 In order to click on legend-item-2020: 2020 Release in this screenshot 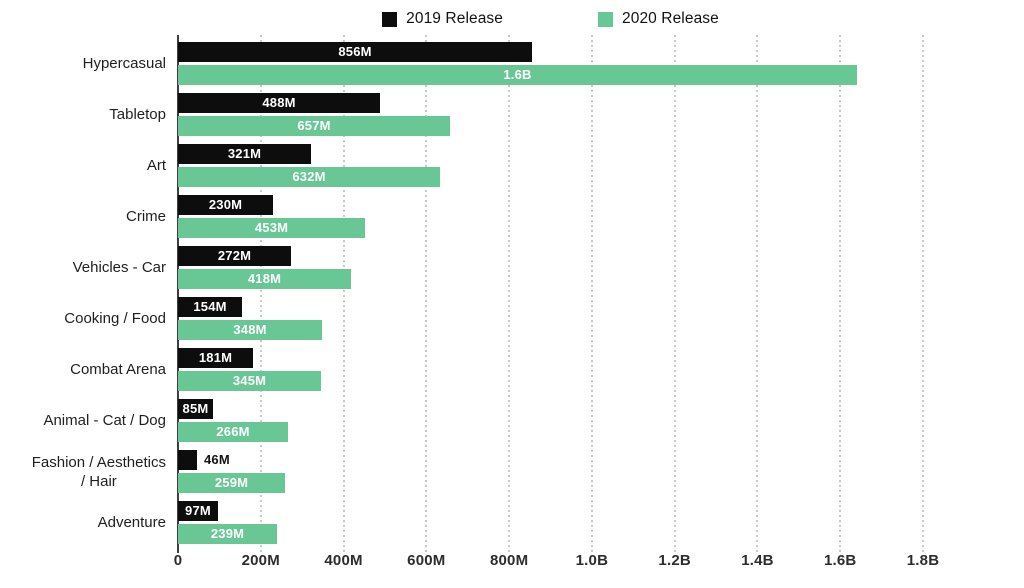, I will do `click(658, 19)`.